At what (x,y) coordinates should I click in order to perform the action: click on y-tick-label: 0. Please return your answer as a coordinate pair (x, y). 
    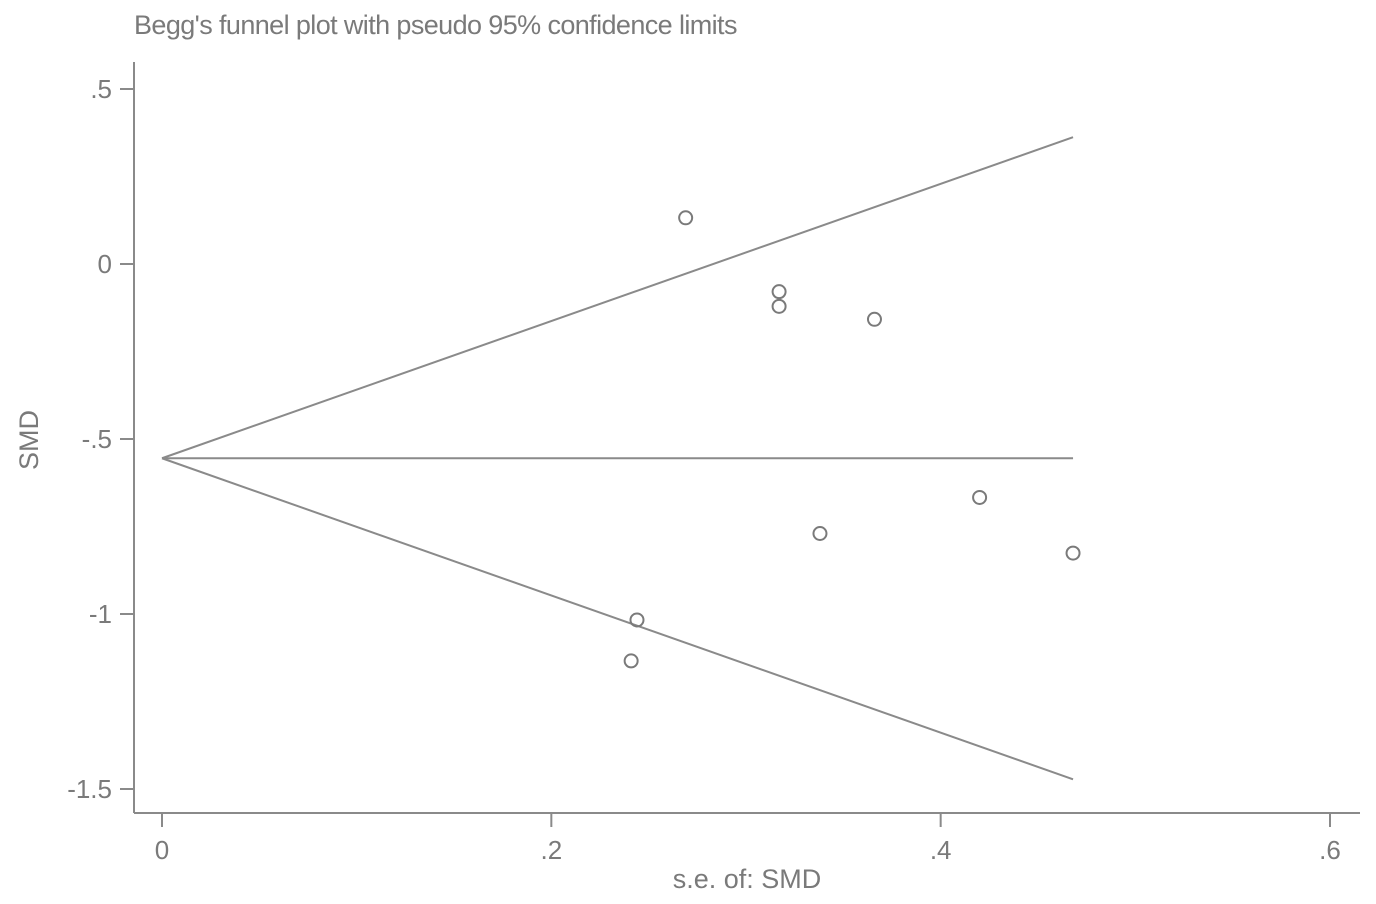
    Looking at the image, I should click on (105, 264).